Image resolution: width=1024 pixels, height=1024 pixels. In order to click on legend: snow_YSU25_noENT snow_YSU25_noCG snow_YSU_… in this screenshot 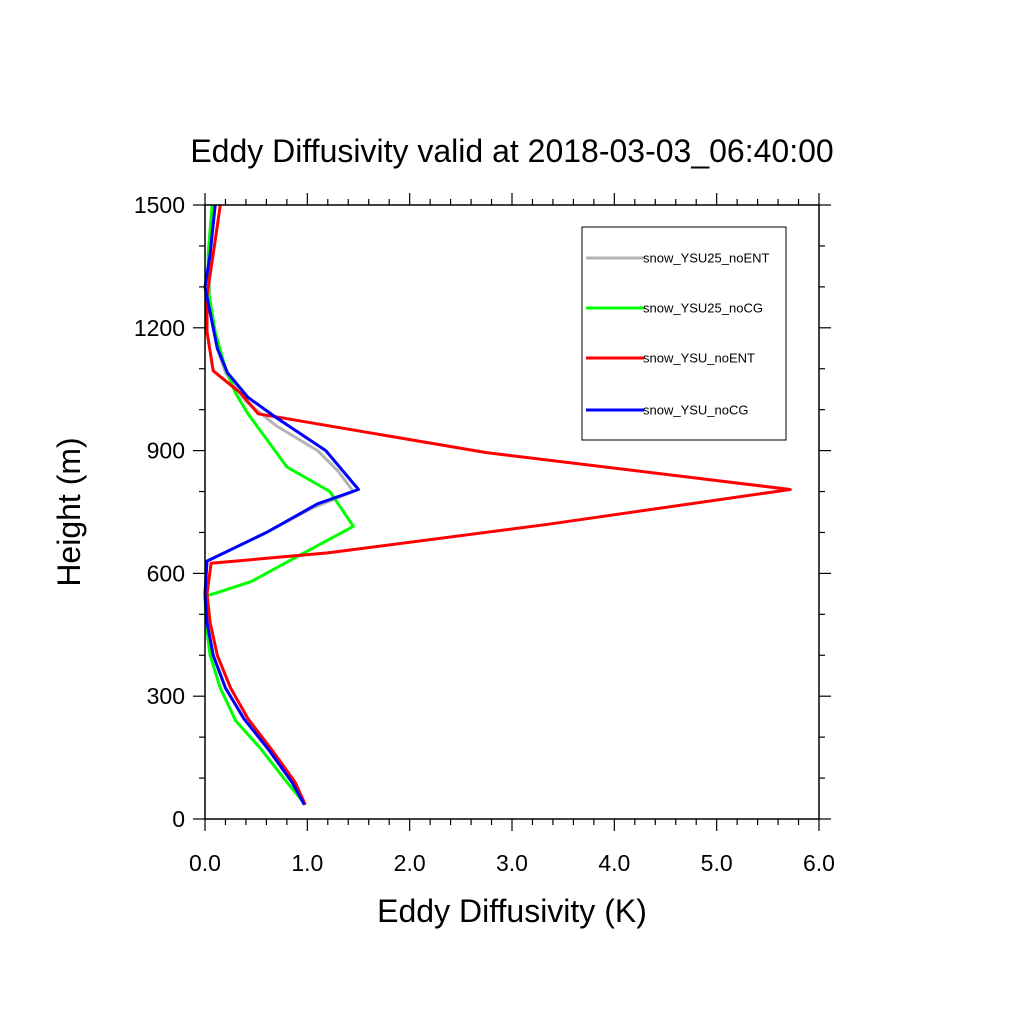, I will do `click(684, 333)`.